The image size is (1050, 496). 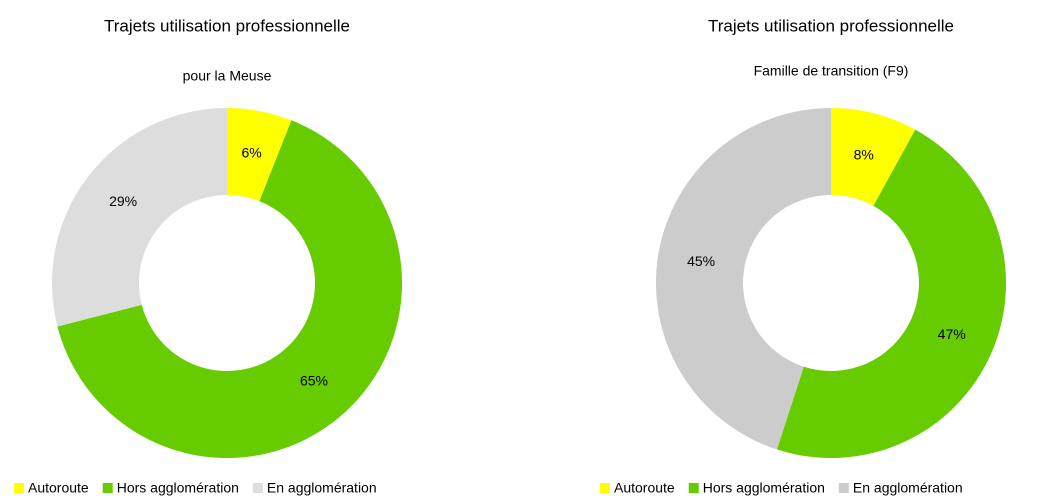 I want to click on data-label: 8%, so click(x=864, y=154).